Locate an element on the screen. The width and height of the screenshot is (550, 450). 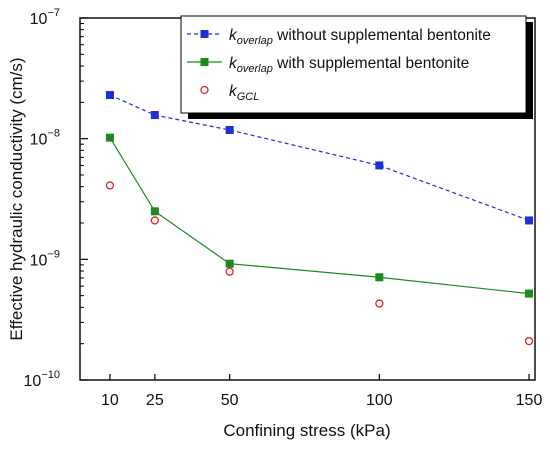
legend-label-text: without supplemental bentonite is located at coordinates (382, 35).